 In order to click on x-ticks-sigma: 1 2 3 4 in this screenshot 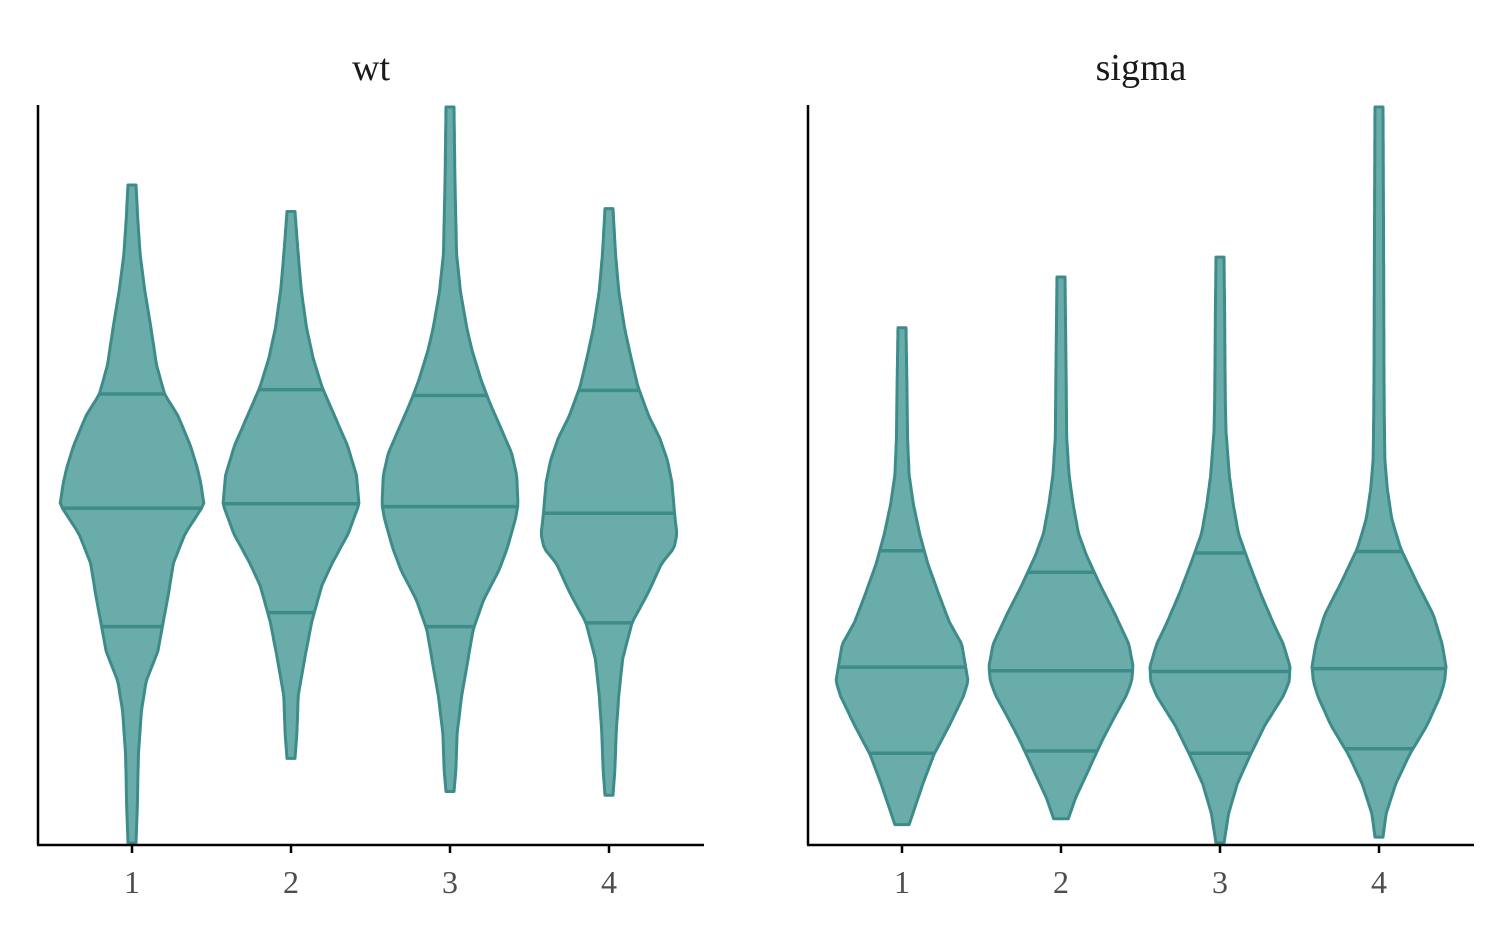, I will do `click(1140, 872)`.